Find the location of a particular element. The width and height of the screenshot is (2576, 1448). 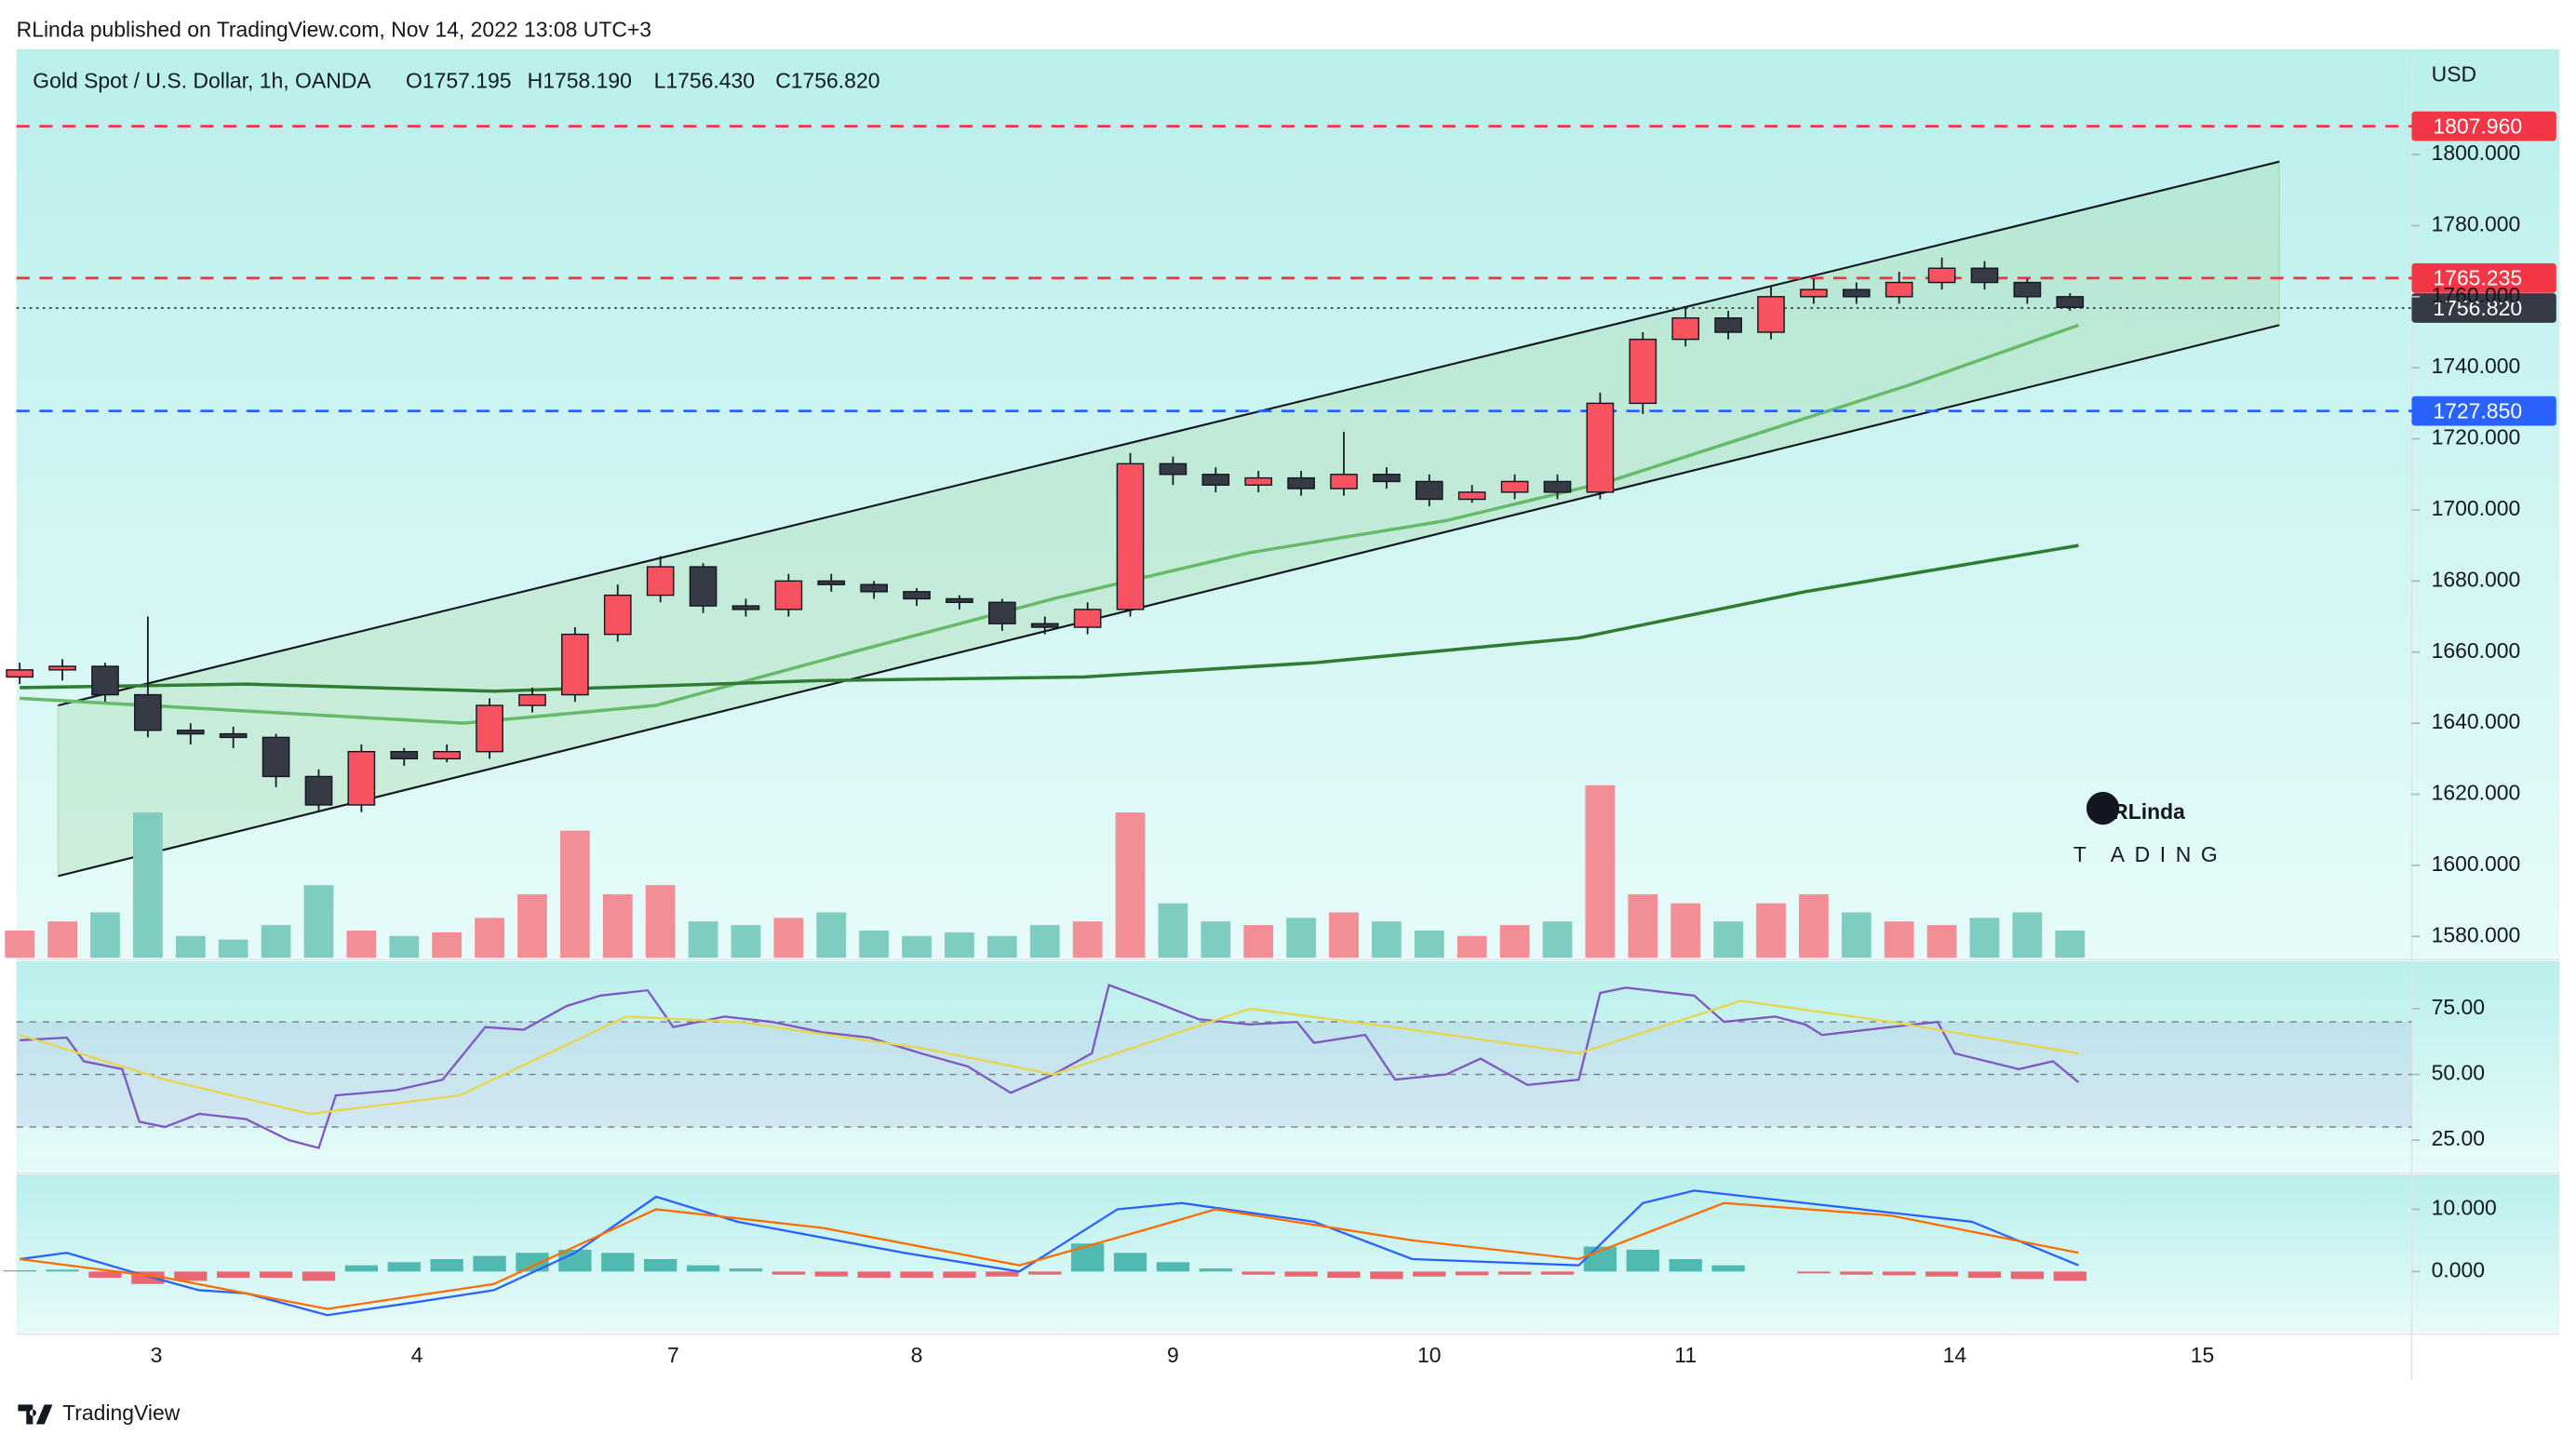

x-tick-label: 10 is located at coordinates (1429, 1355).